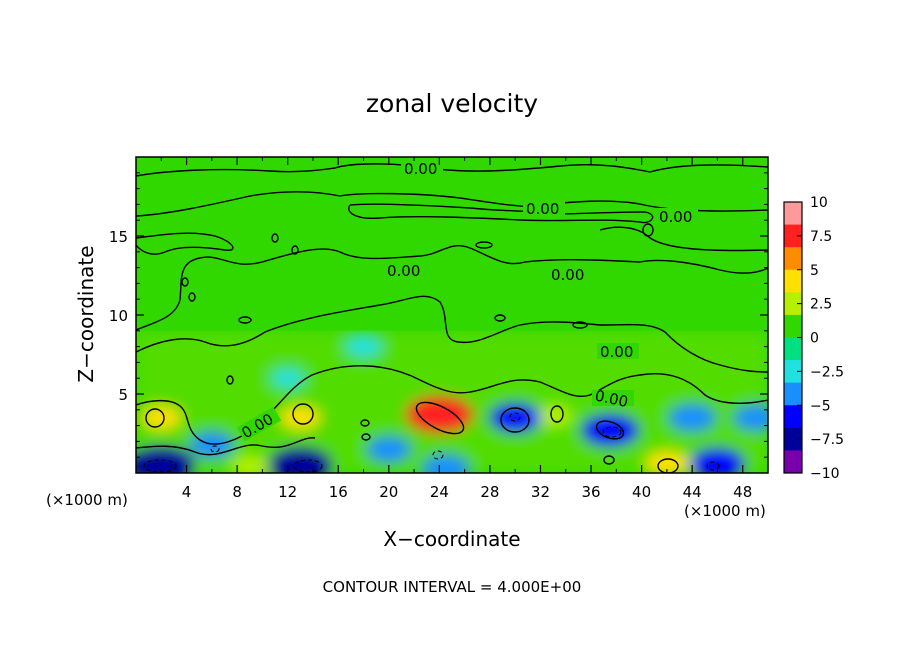 This screenshot has height=654, width=904. I want to click on x-unit-right: (×1000 m), so click(725, 511).